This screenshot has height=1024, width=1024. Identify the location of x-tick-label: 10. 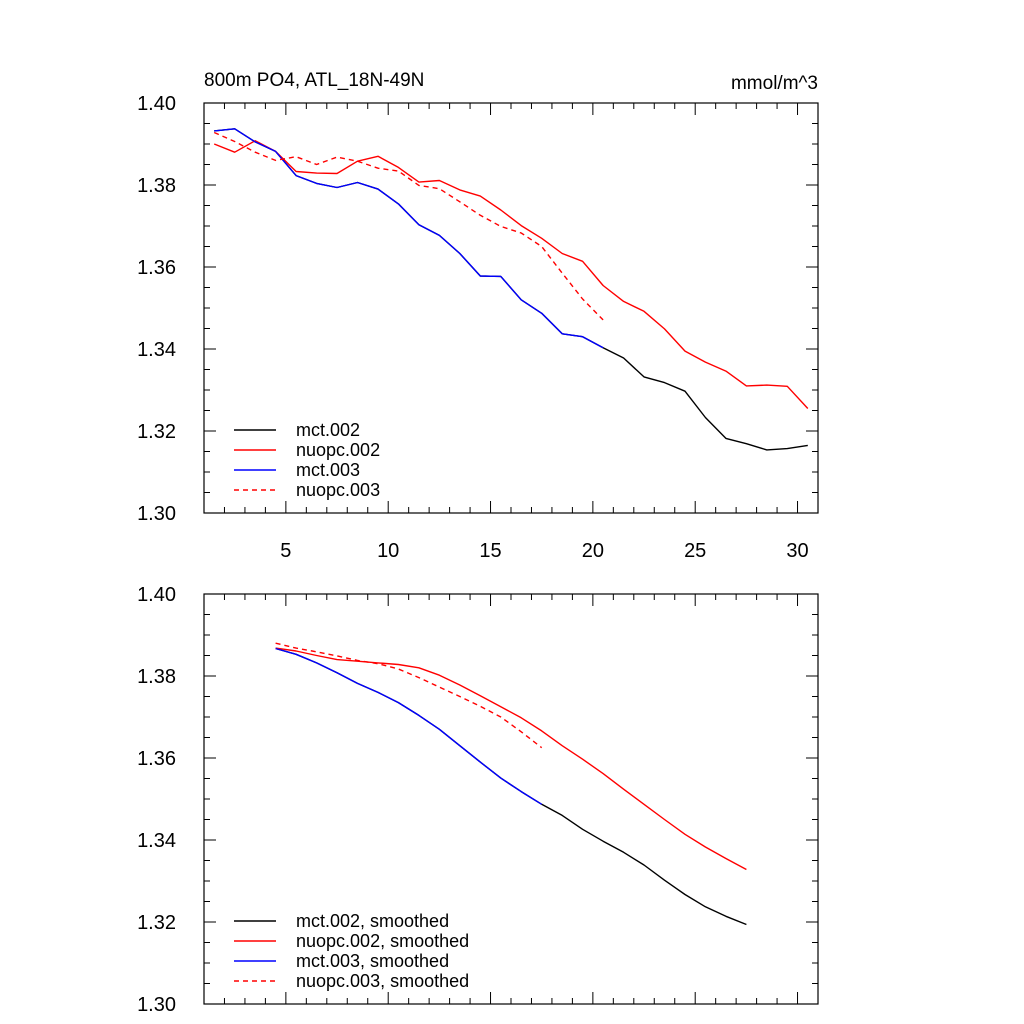
(388, 551).